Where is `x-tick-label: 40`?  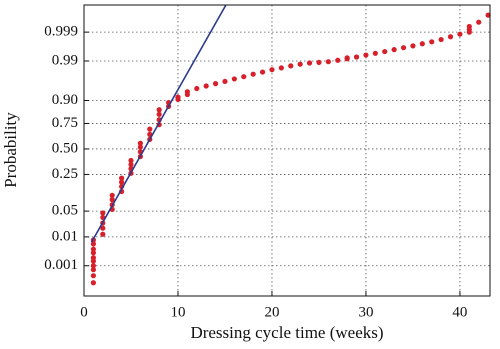 x-tick-label: 40 is located at coordinates (459, 312).